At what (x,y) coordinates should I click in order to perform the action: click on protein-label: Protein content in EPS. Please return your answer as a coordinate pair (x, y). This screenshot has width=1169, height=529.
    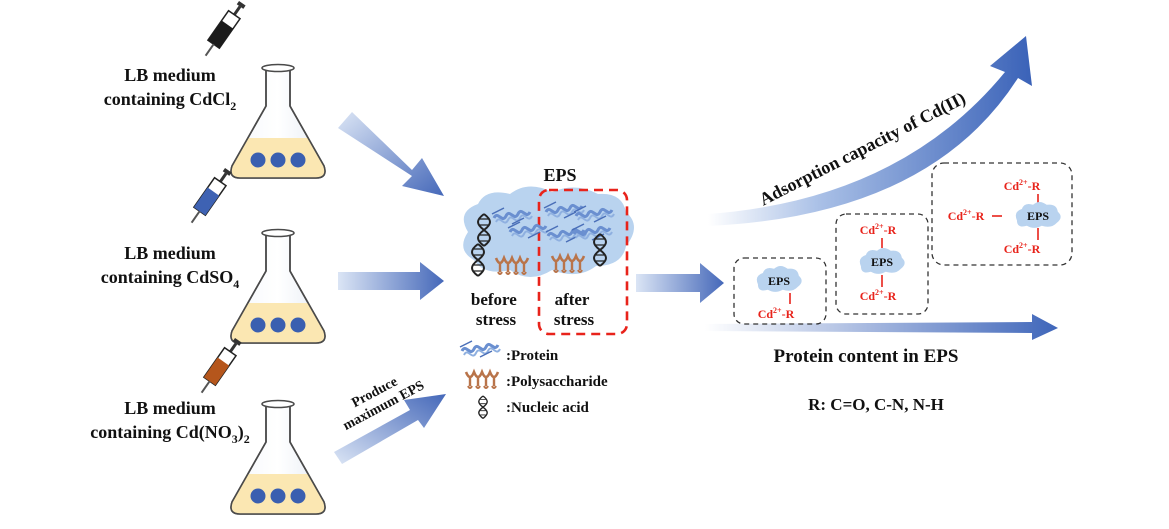
    Looking at the image, I should click on (866, 356).